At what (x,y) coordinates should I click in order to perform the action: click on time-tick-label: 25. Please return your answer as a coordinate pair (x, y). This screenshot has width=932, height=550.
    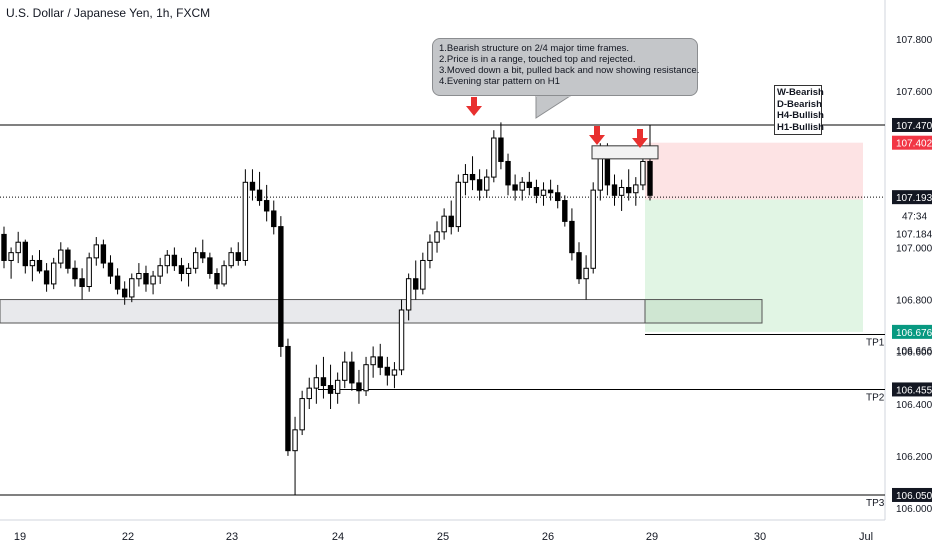
    Looking at the image, I should click on (443, 537).